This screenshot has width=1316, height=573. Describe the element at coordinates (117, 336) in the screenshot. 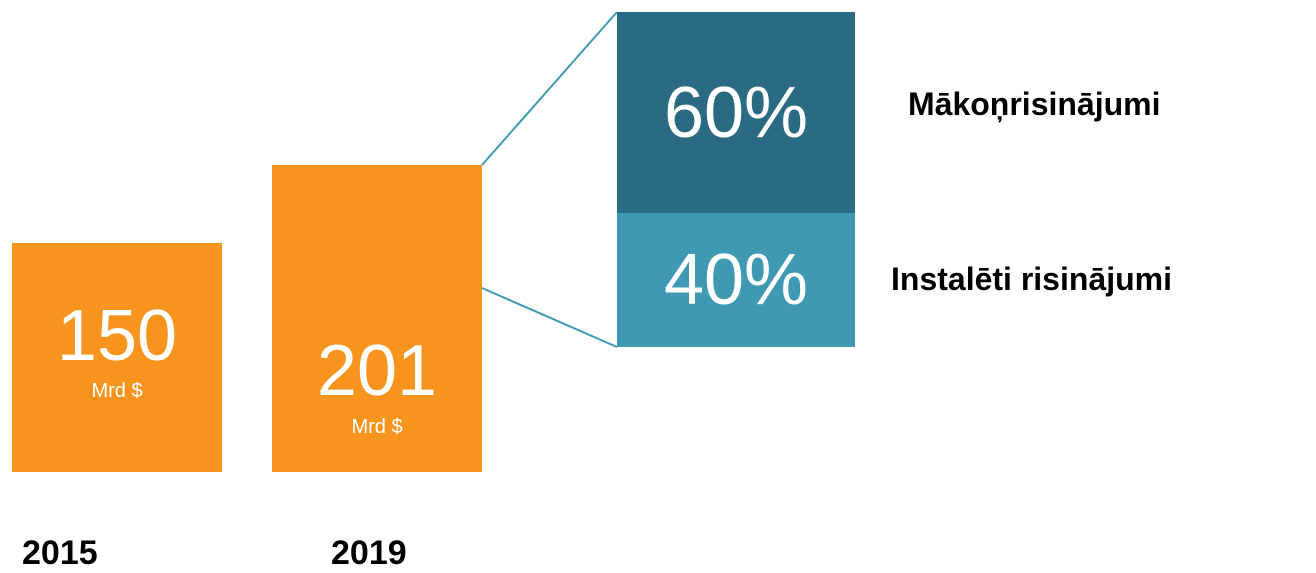

I see `bar-value-2015: 150` at that location.